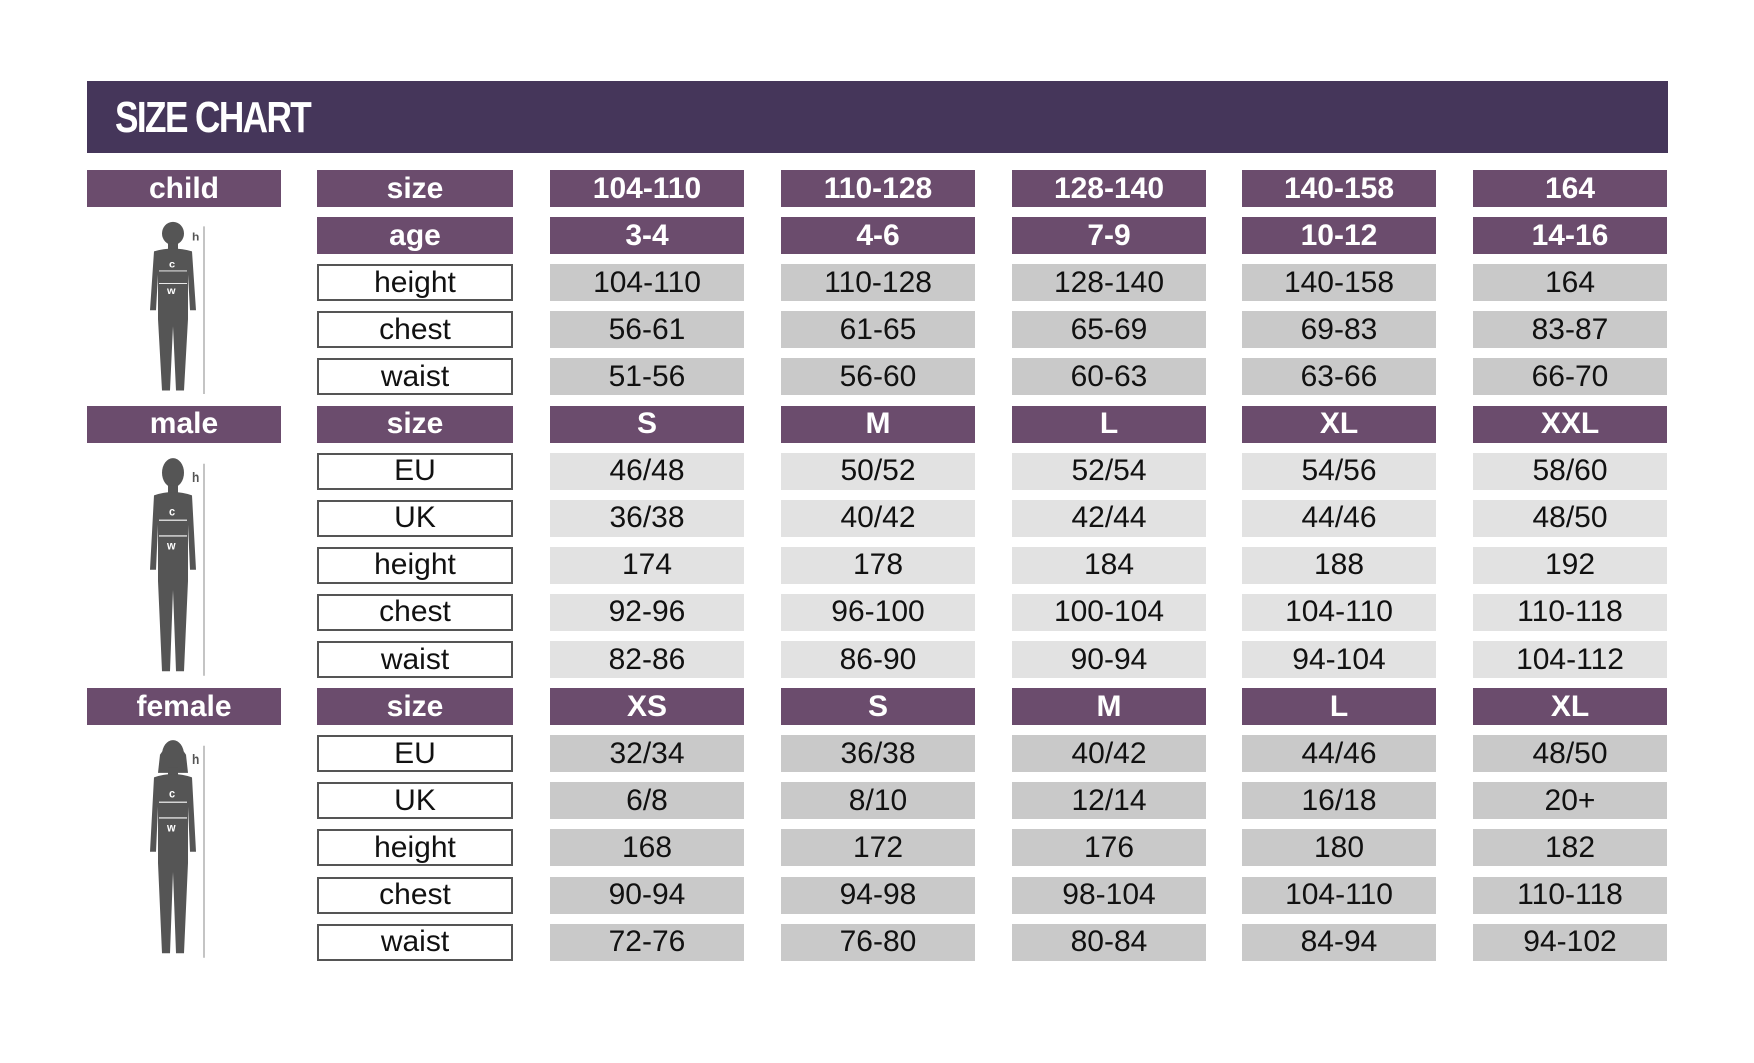 This screenshot has width=1754, height=1063. Describe the element at coordinates (1109, 283) in the screenshot. I see `table-cell: 128-140` at that location.